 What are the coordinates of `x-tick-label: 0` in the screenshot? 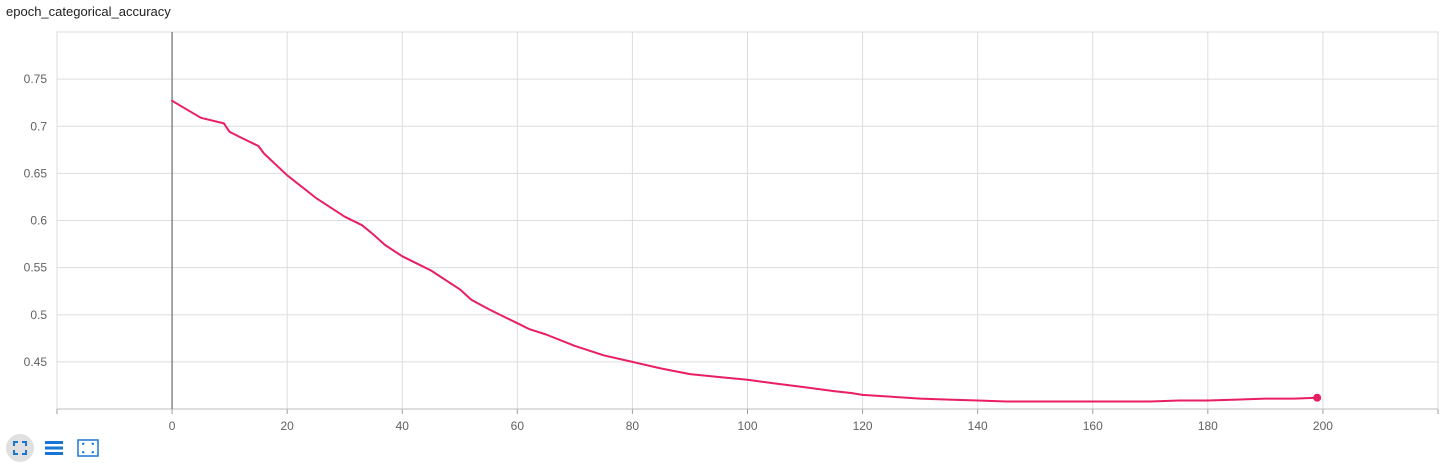 It's located at (172, 425).